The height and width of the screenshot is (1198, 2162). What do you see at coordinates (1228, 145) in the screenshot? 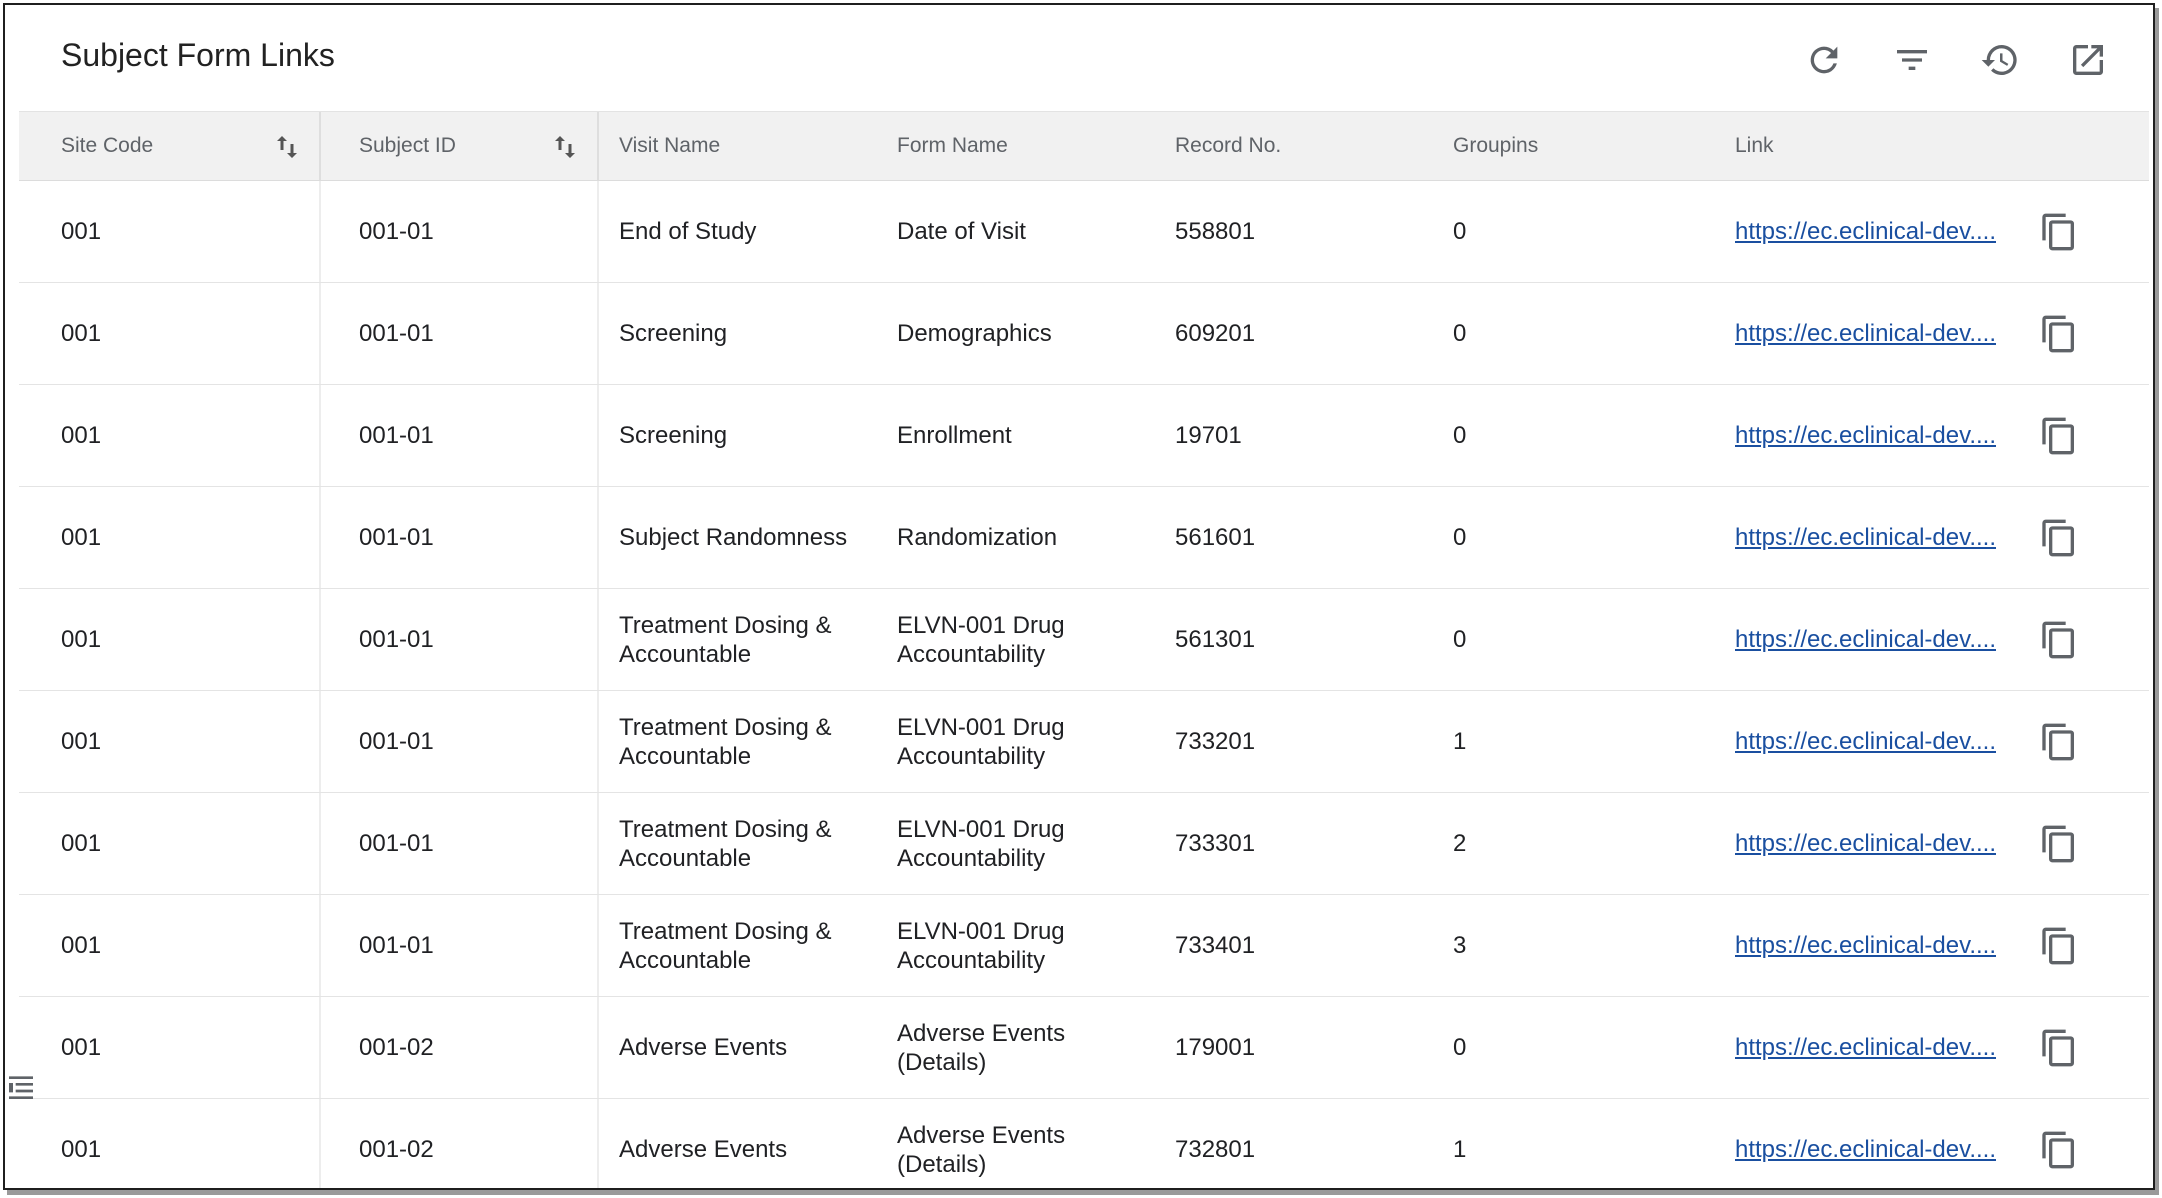
I see `column-label: Record No.` at bounding box center [1228, 145].